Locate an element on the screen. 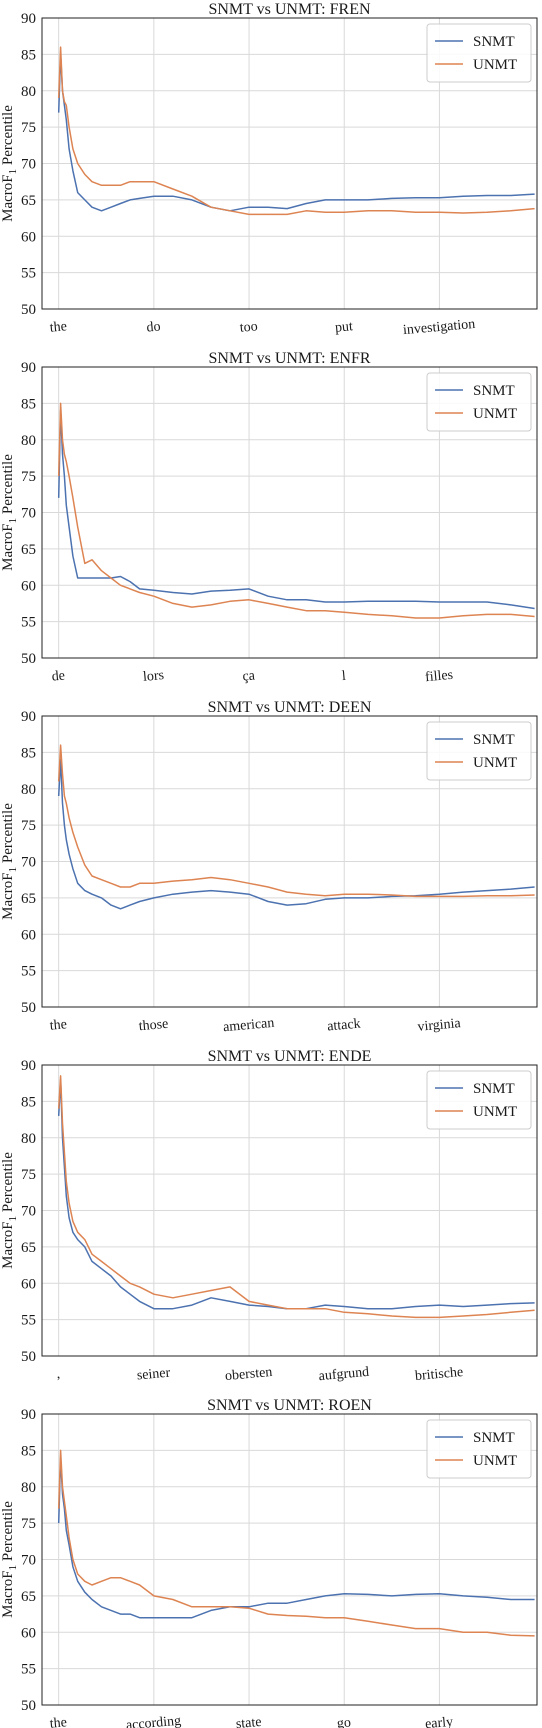 This screenshot has width=542, height=1728. x-tick-label: do is located at coordinates (153, 327).